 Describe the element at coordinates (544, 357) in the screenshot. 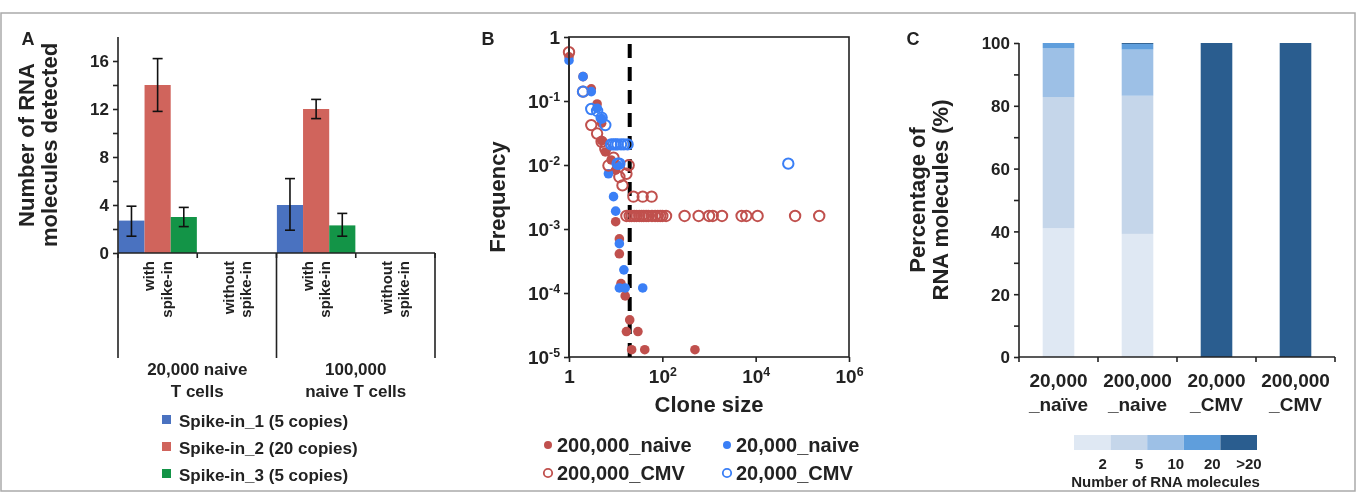

I see `y-tick-label: 10$^{-5}$` at that location.